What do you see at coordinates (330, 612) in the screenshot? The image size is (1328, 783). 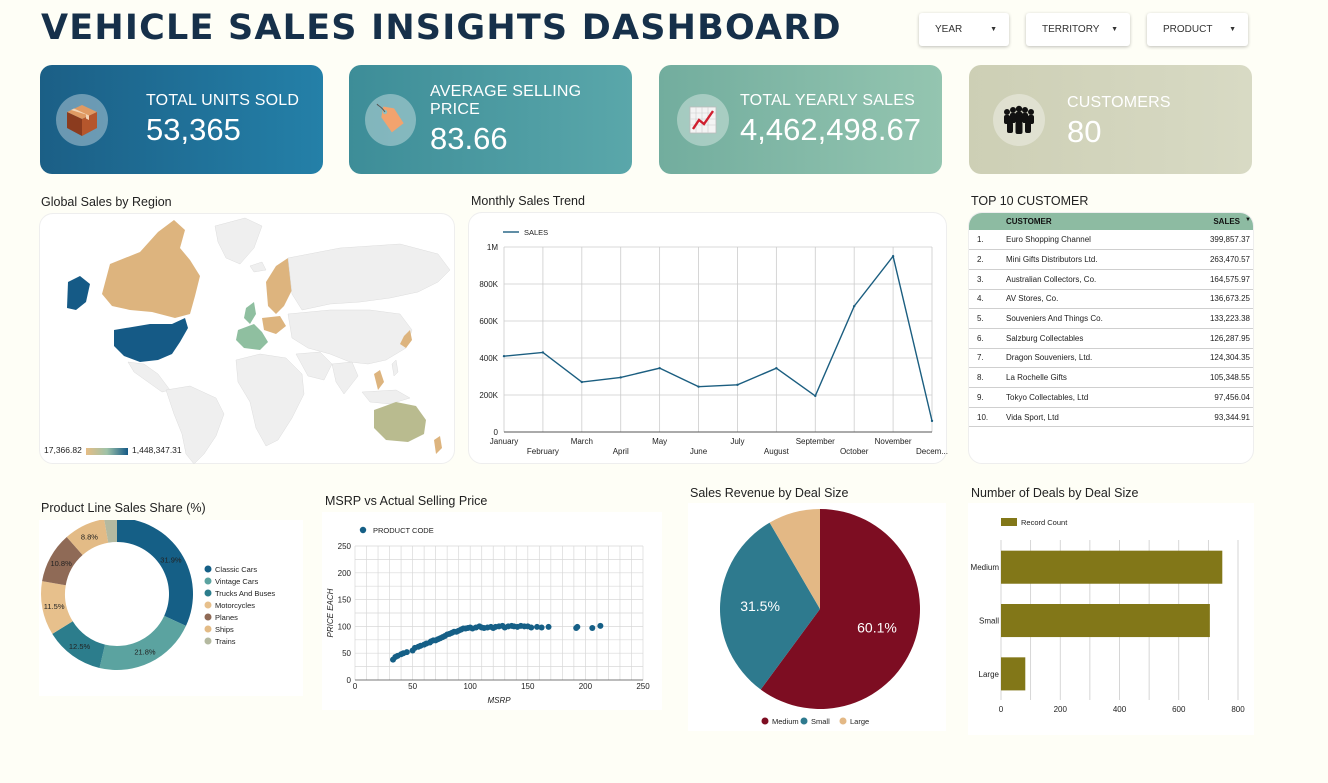 I see `y-axis-title: PRICE EACH` at bounding box center [330, 612].